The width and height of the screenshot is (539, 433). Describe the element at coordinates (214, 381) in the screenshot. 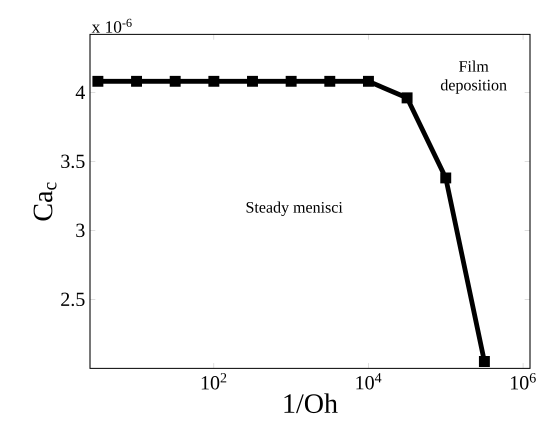

I see `x-tick-label: 10$^{2}$` at that location.